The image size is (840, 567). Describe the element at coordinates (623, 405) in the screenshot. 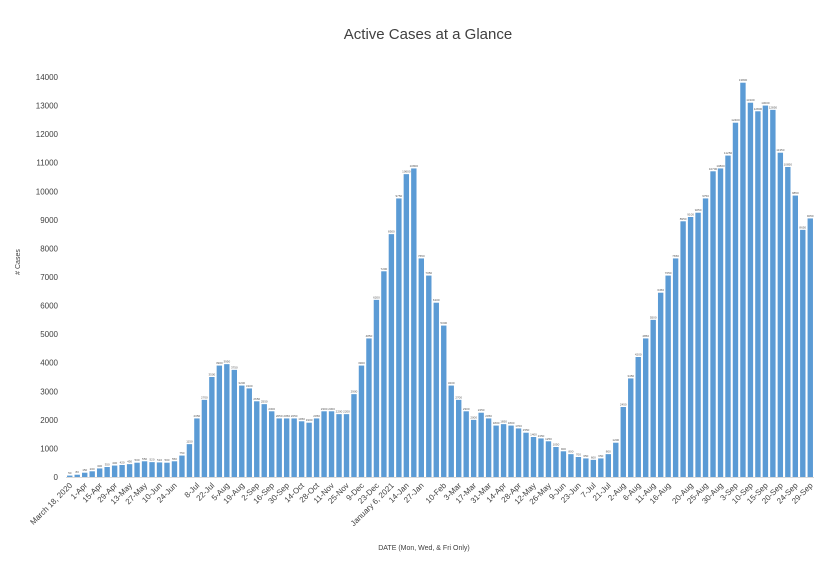

I see `data-label: 2450` at that location.